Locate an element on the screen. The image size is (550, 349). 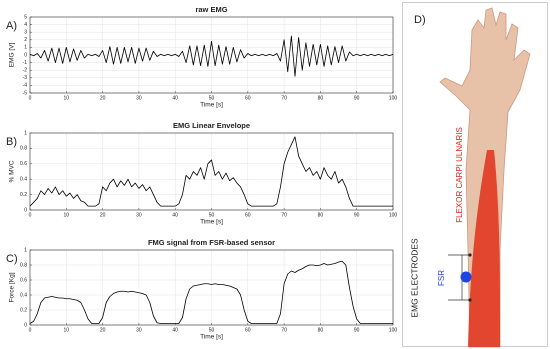
chart-title: FMG signal from FSR-based sensor is located at coordinates (211, 242).